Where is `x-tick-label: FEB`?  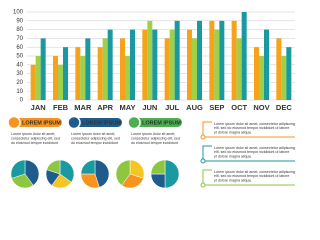 x-tick-label: FEB is located at coordinates (61, 107).